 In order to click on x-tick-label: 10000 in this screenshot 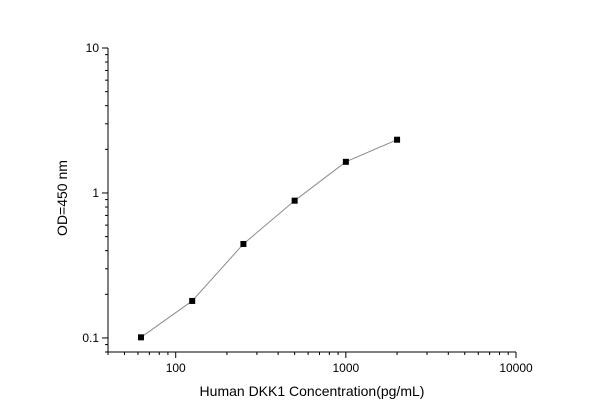, I will do `click(516, 368)`.